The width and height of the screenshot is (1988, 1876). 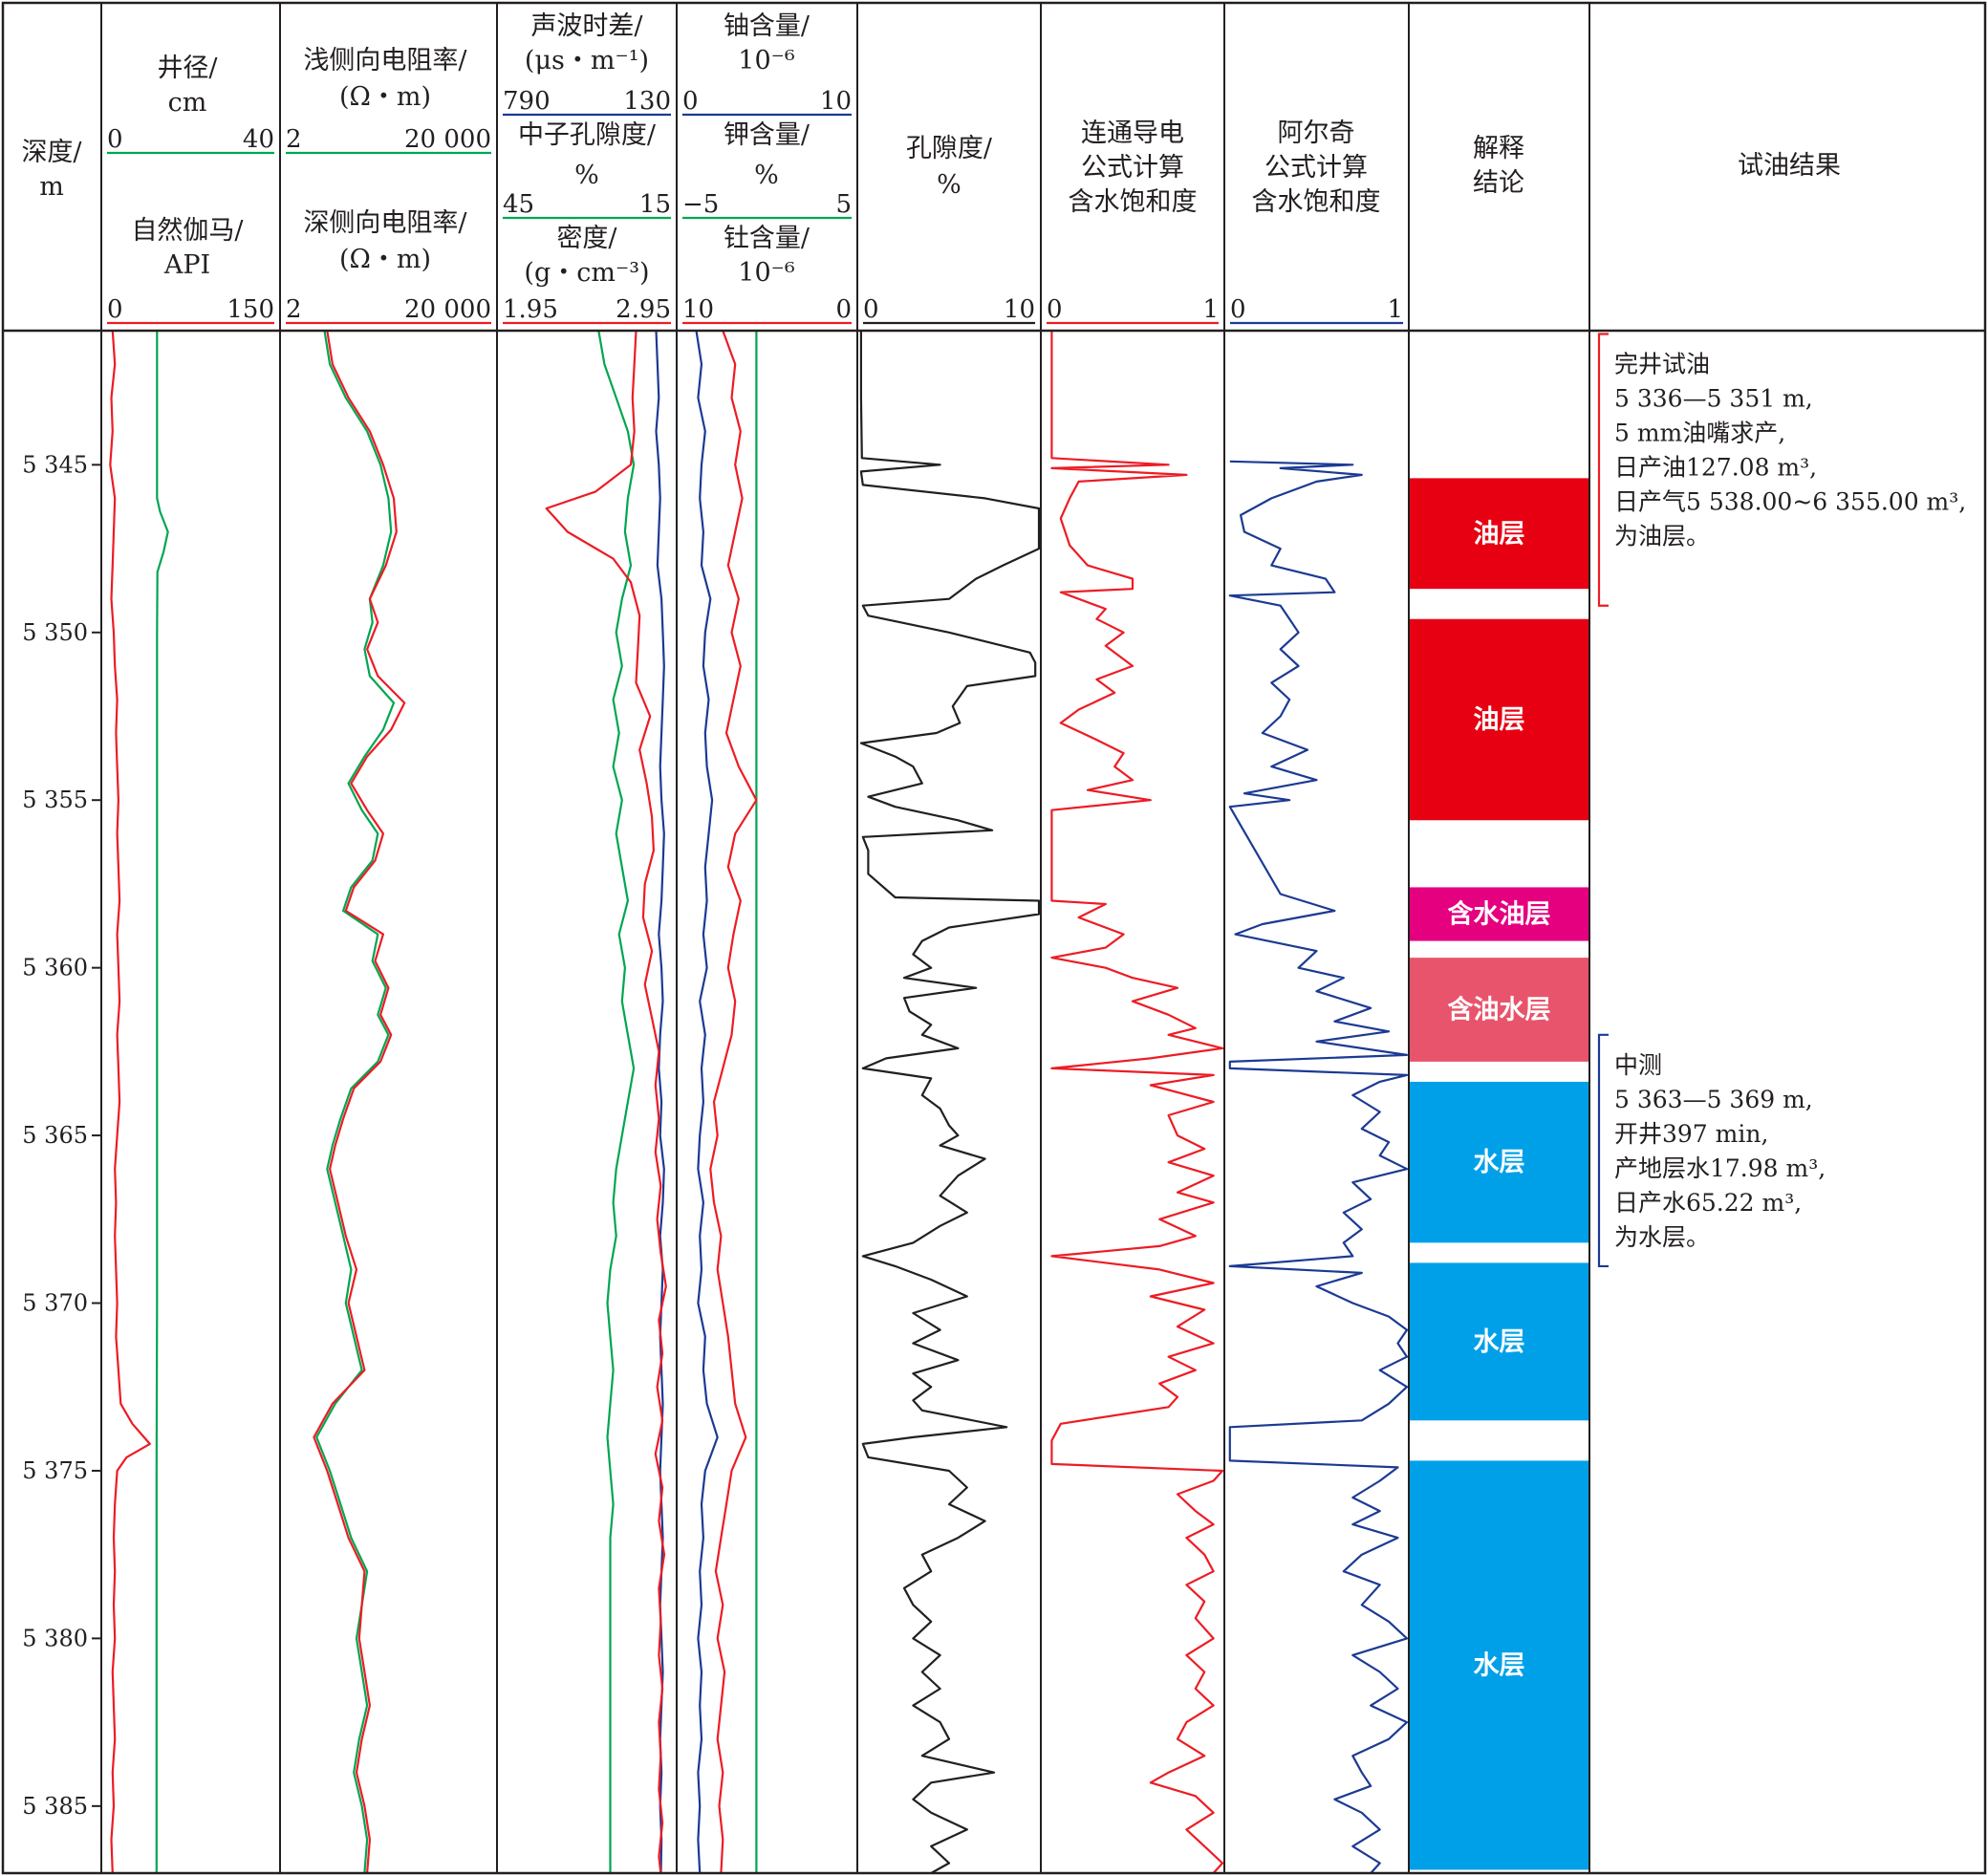 What do you see at coordinates (385, 97) in the screenshot?
I see `rs-unit: (Ω・m)` at bounding box center [385, 97].